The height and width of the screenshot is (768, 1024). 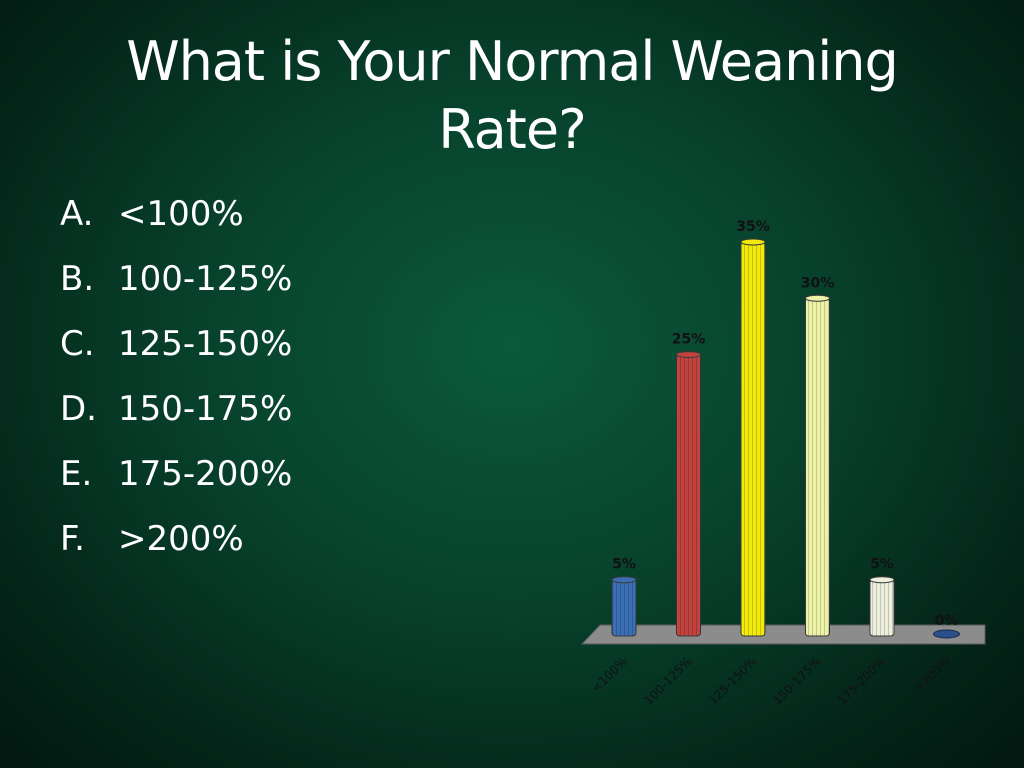 I want to click on answer-option-a: A. <100%, so click(x=176, y=220).